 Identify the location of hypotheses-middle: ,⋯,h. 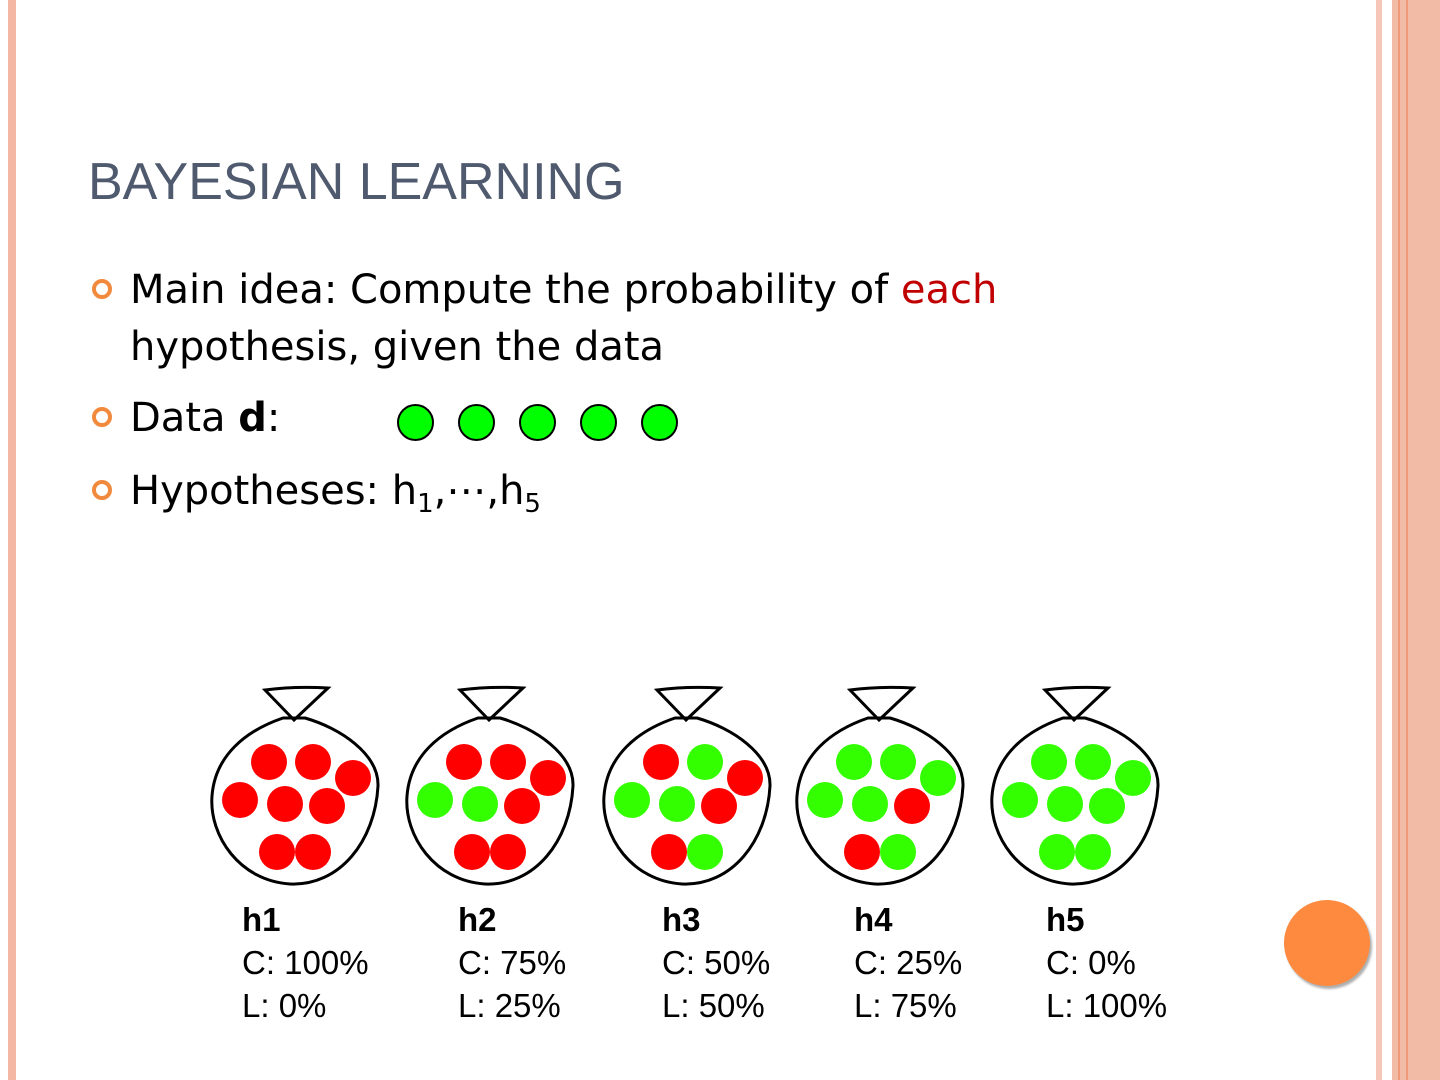
(479, 491).